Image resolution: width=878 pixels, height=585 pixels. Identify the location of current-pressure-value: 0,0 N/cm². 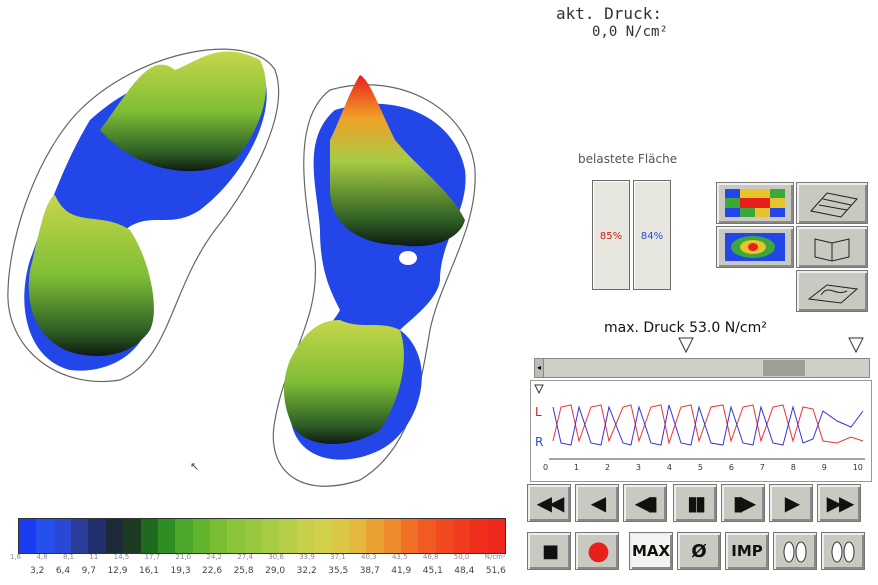
(630, 32).